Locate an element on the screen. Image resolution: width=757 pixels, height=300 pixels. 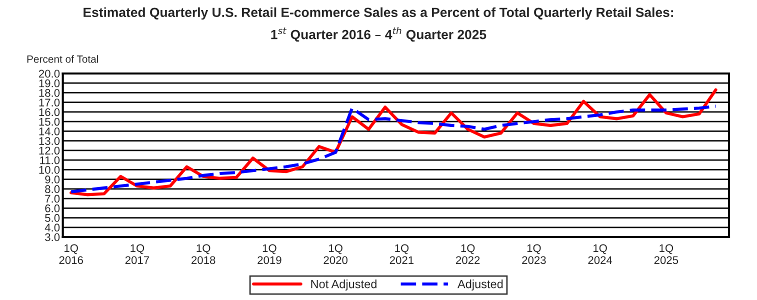
y-tick-label: 15.0 is located at coordinates (49, 122).